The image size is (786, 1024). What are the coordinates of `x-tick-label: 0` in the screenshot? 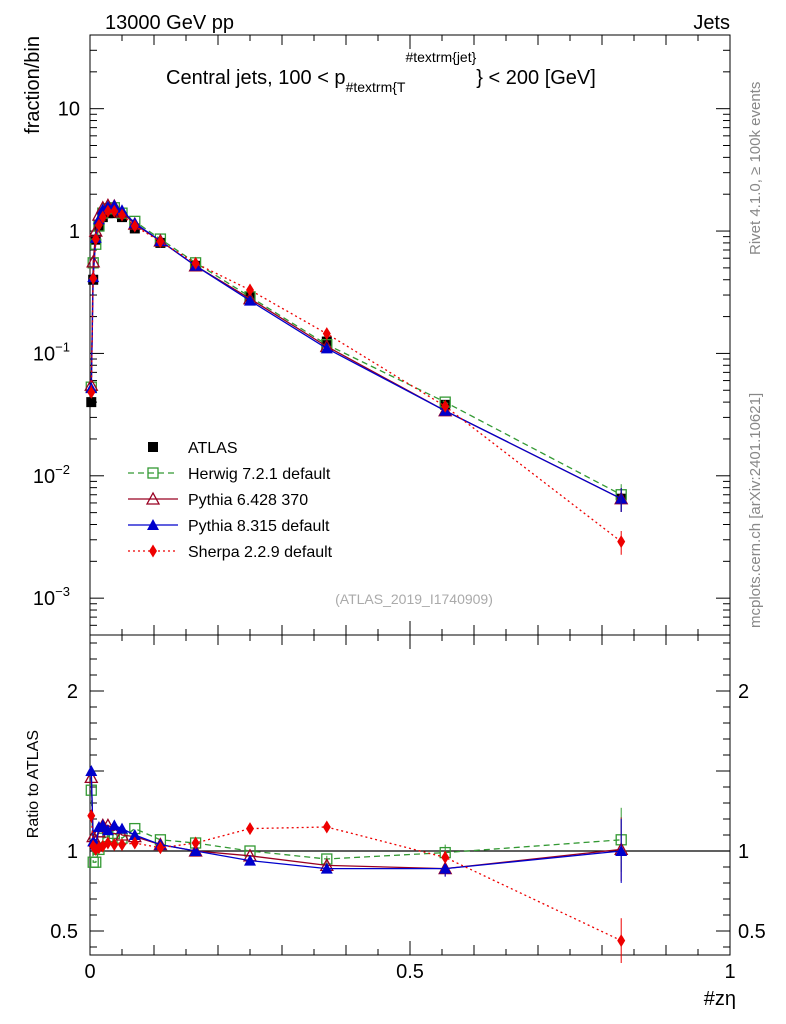 It's located at (89, 972).